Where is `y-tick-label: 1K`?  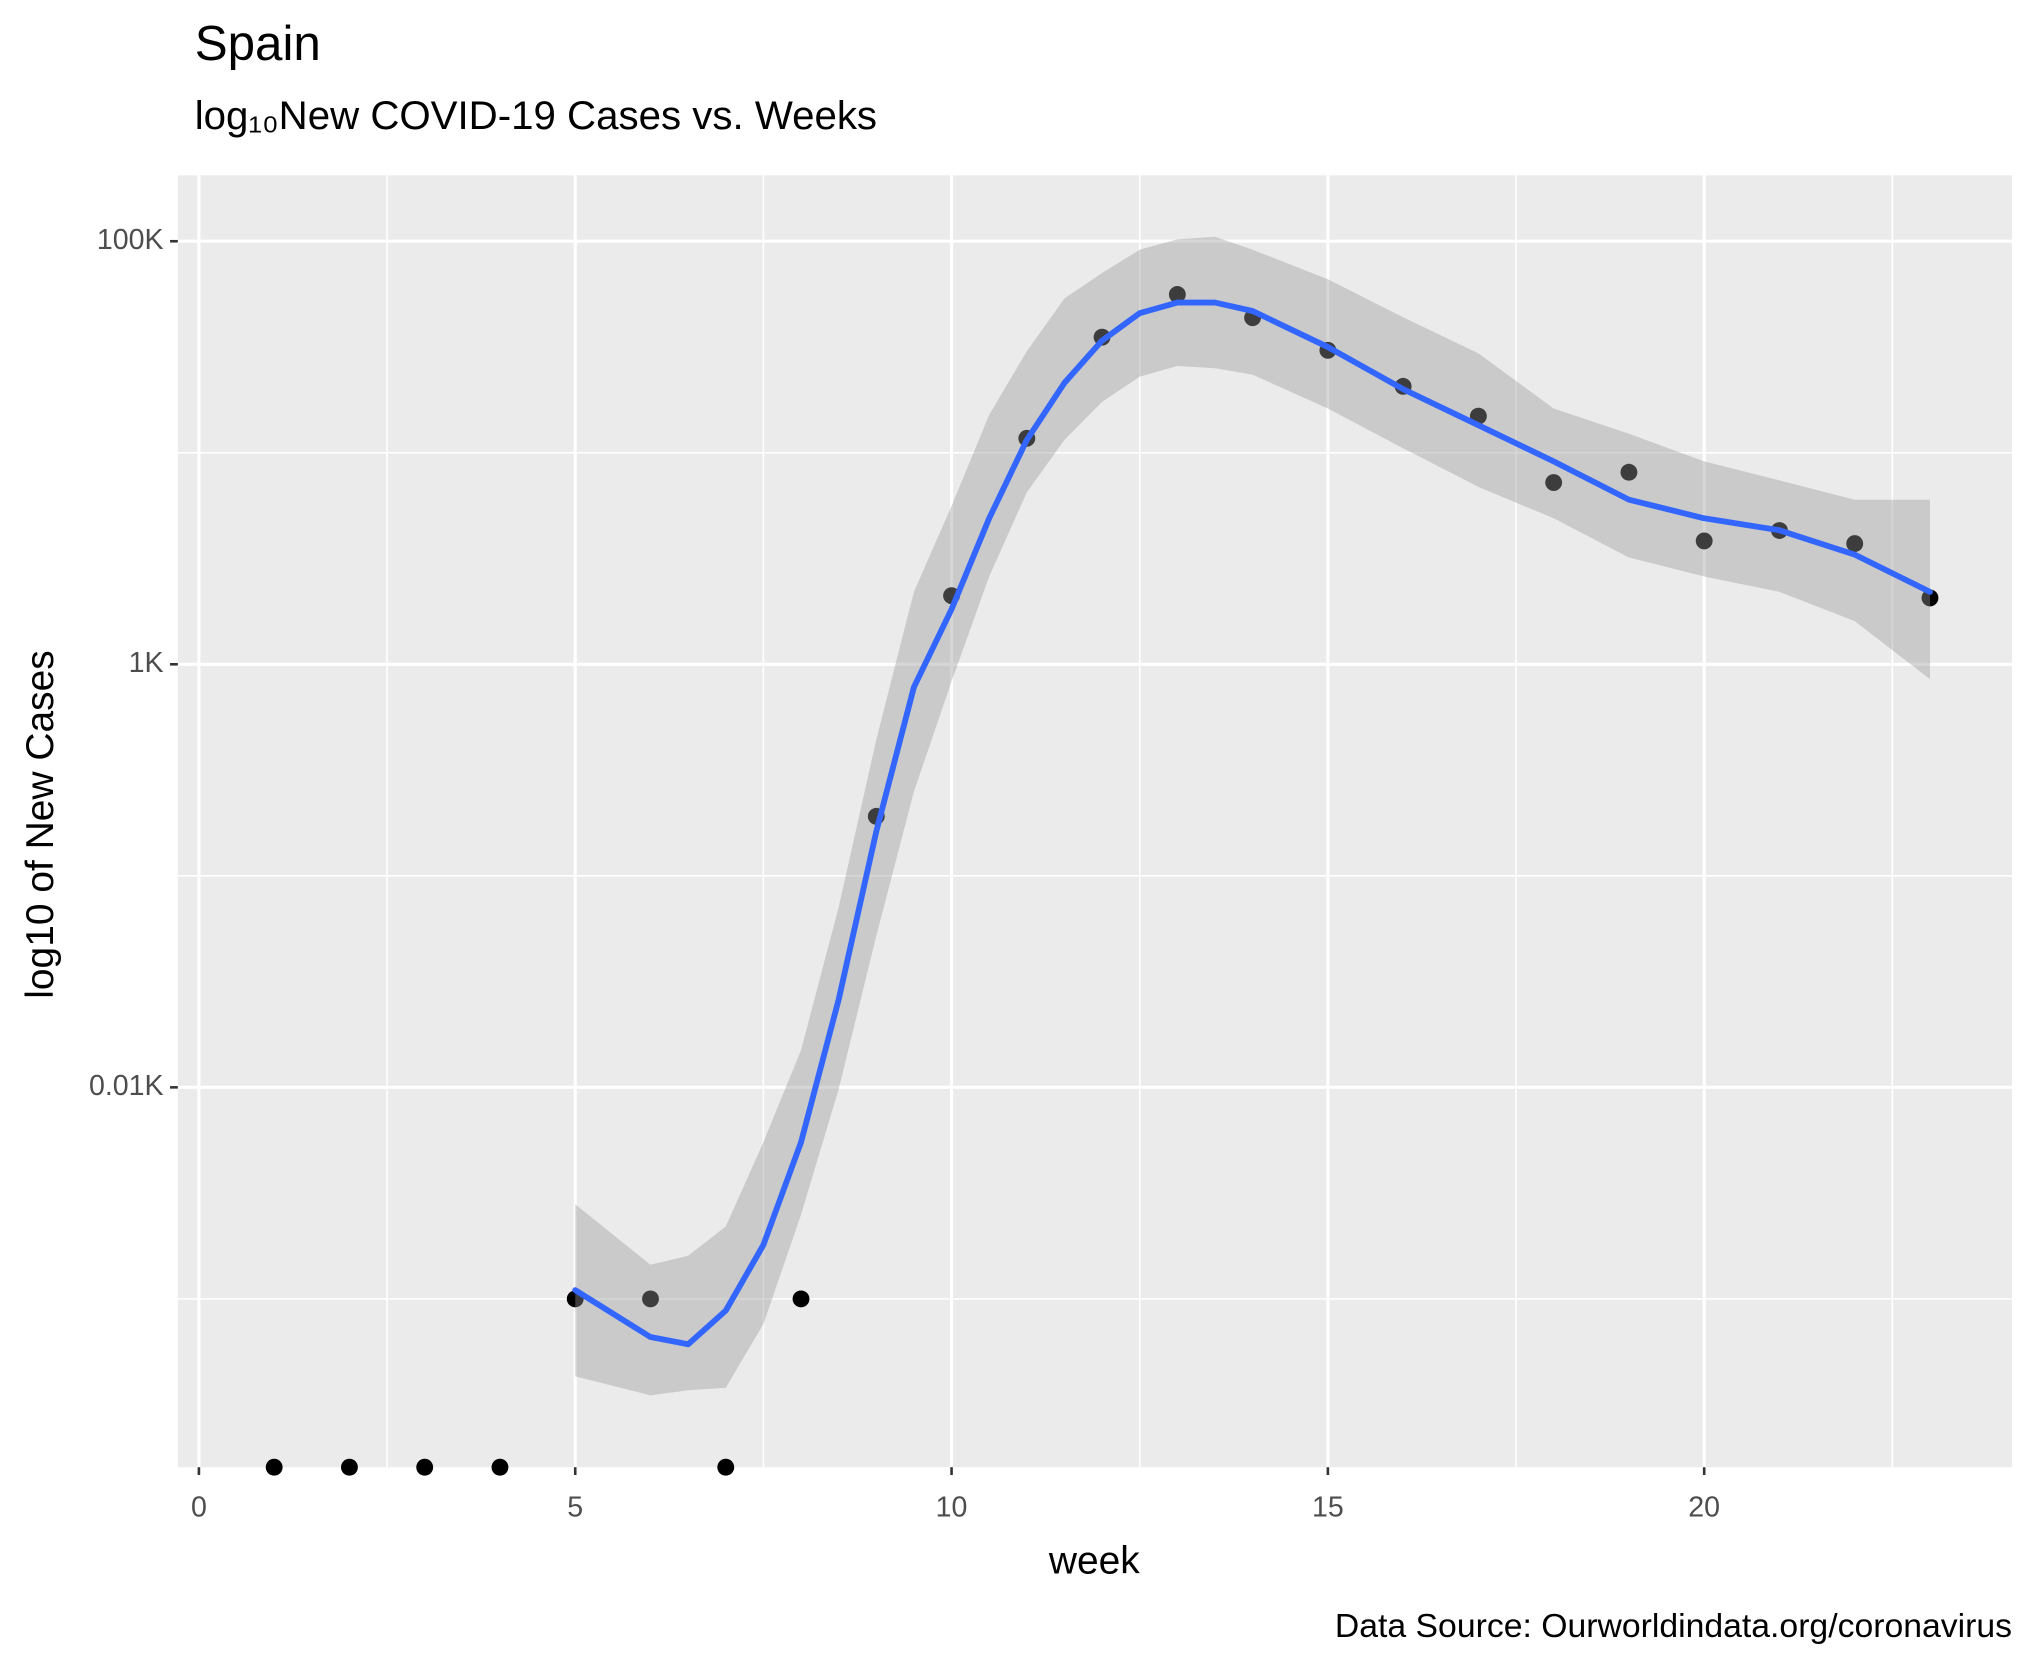 y-tick-label: 1K is located at coordinates (146, 663).